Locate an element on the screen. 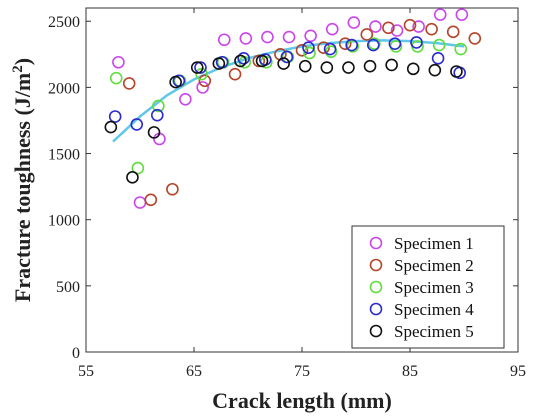 This screenshot has width=550, height=416. x-tick-label: 85 is located at coordinates (410, 371).